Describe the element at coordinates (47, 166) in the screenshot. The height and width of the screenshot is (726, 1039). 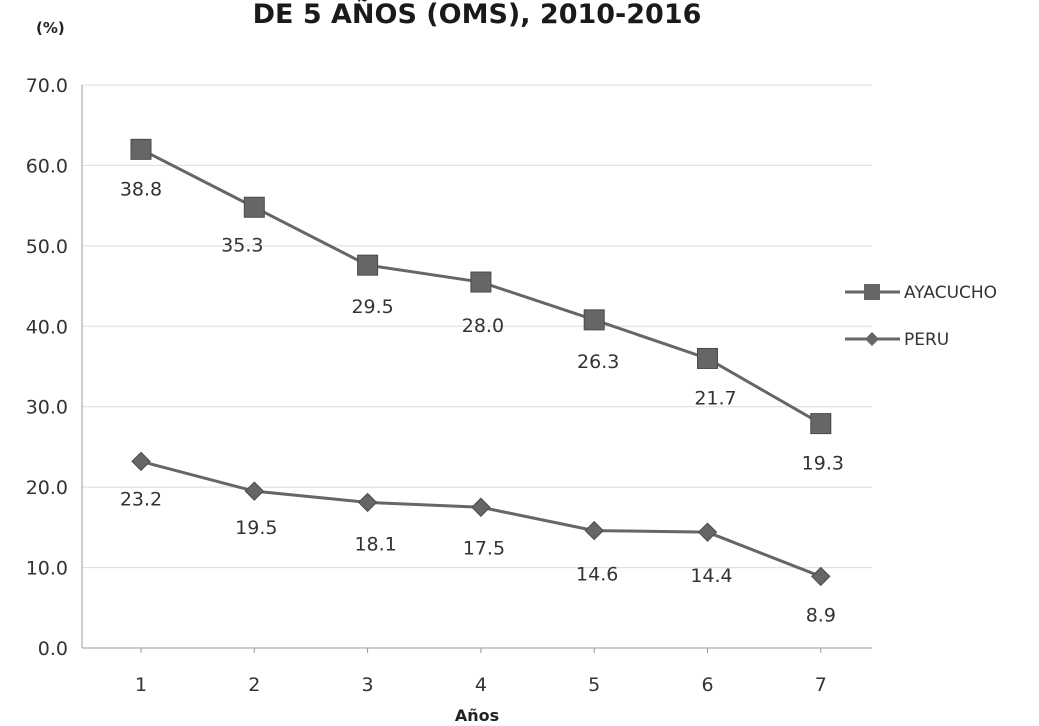
I see `y-tick-label: 60.0` at that location.